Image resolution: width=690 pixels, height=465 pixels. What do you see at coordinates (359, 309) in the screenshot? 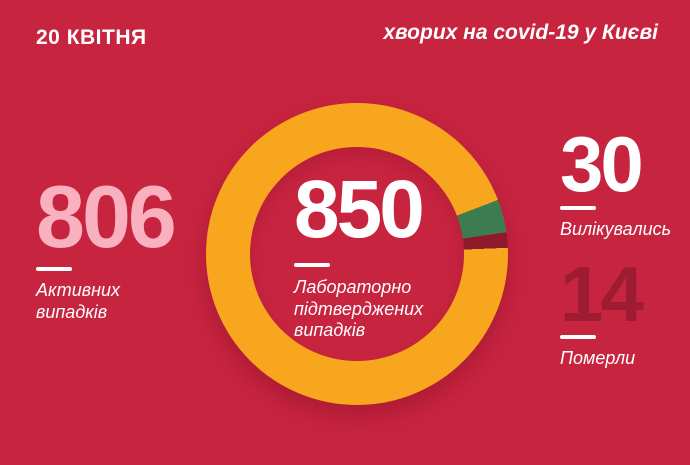
I see `confirmed-cases-label: Лабораторно підтверджених випадків` at bounding box center [359, 309].